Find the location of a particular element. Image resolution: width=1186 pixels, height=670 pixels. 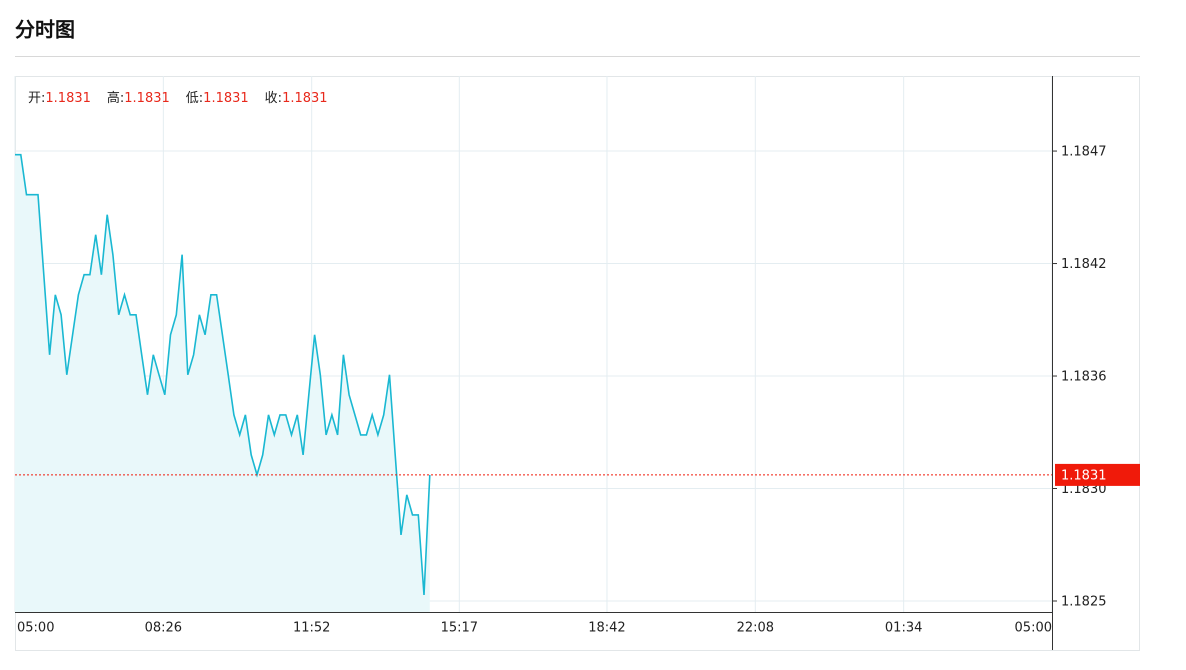

quote-label: 收: is located at coordinates (273, 98).